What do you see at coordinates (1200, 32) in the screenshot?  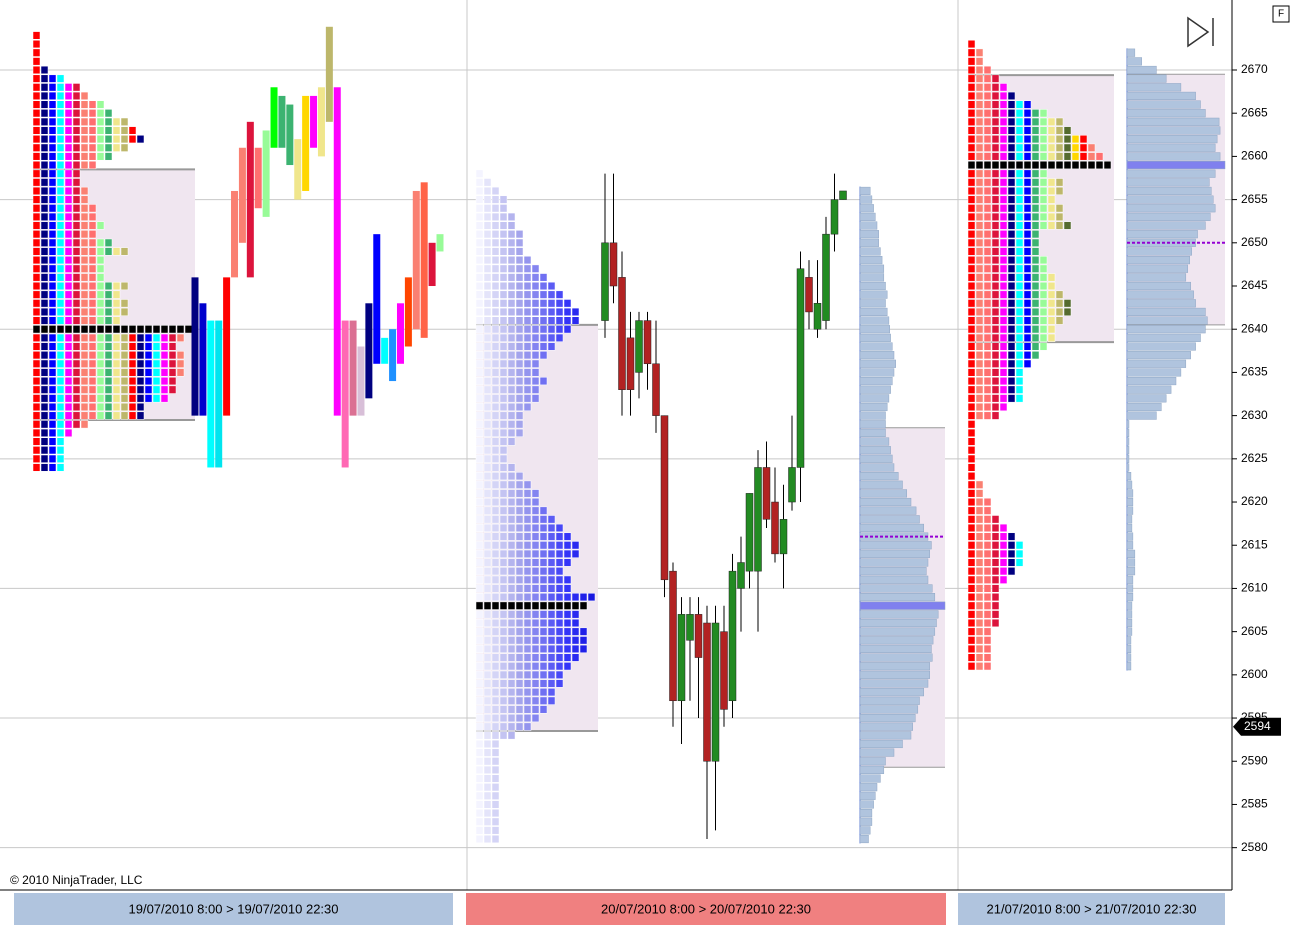 I see `scroll-end-icon` at bounding box center [1200, 32].